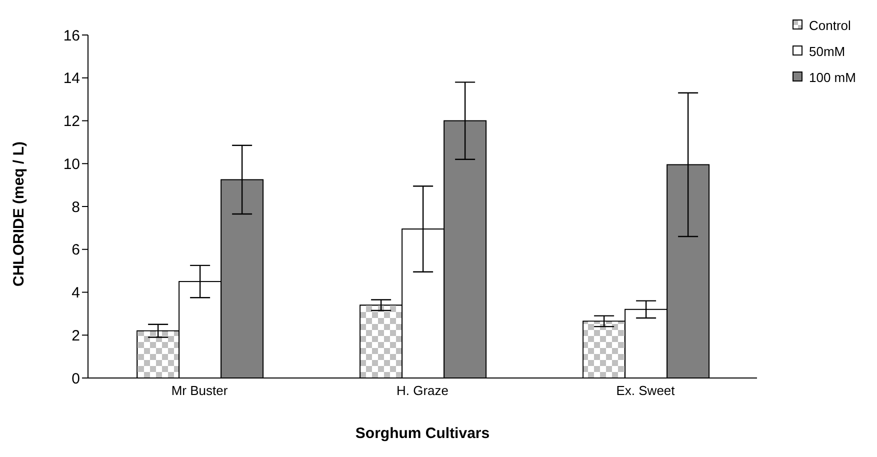  Describe the element at coordinates (830, 25) in the screenshot. I see `legend-label: Control` at that location.